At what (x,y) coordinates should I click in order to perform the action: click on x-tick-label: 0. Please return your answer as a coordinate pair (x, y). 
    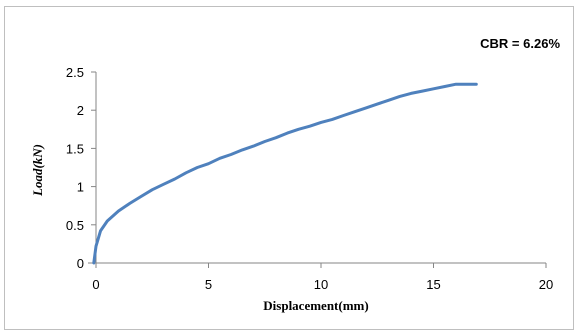
    Looking at the image, I should click on (95, 284).